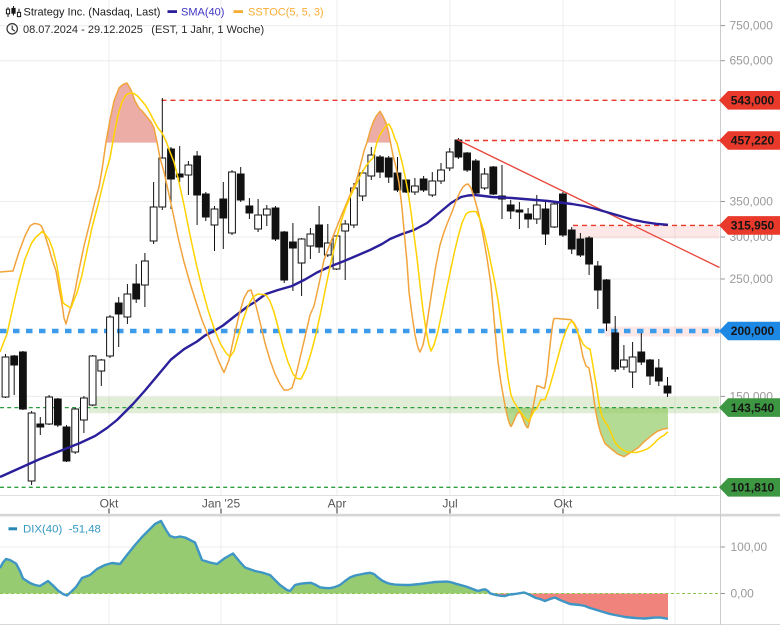  Describe the element at coordinates (753, 408) in the screenshot. I see `svg-text: 143,540` at that location.